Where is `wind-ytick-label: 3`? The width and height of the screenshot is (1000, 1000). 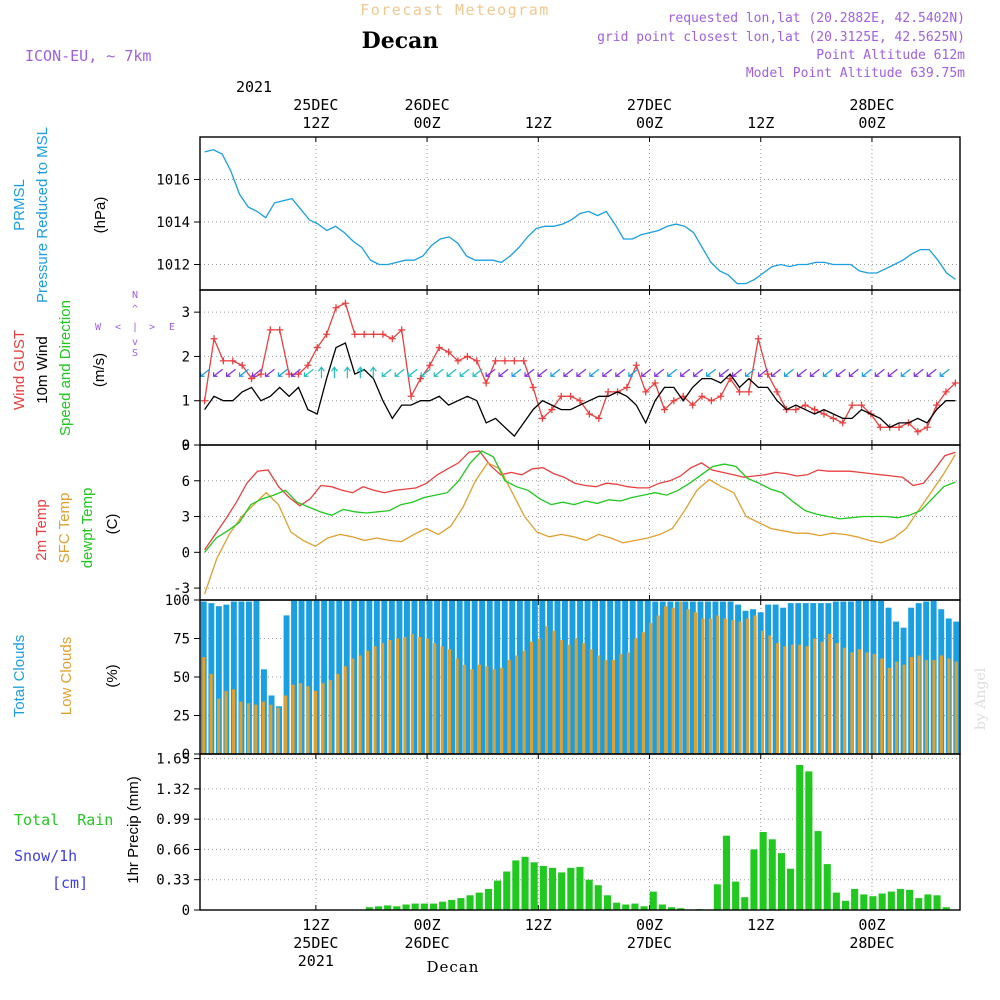
wind-ytick-label: 3 is located at coordinates (186, 313).